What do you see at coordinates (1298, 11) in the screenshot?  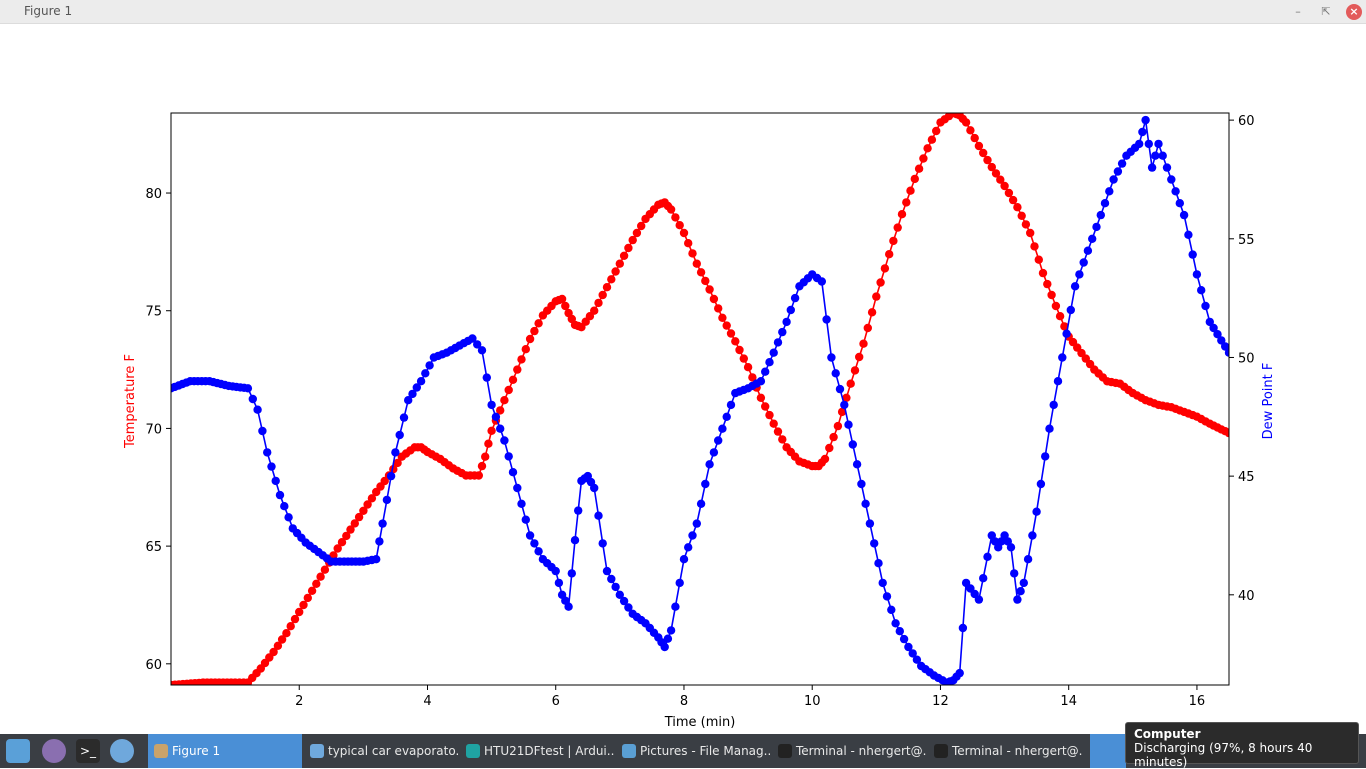 I see `minimize-icon: –` at bounding box center [1298, 11].